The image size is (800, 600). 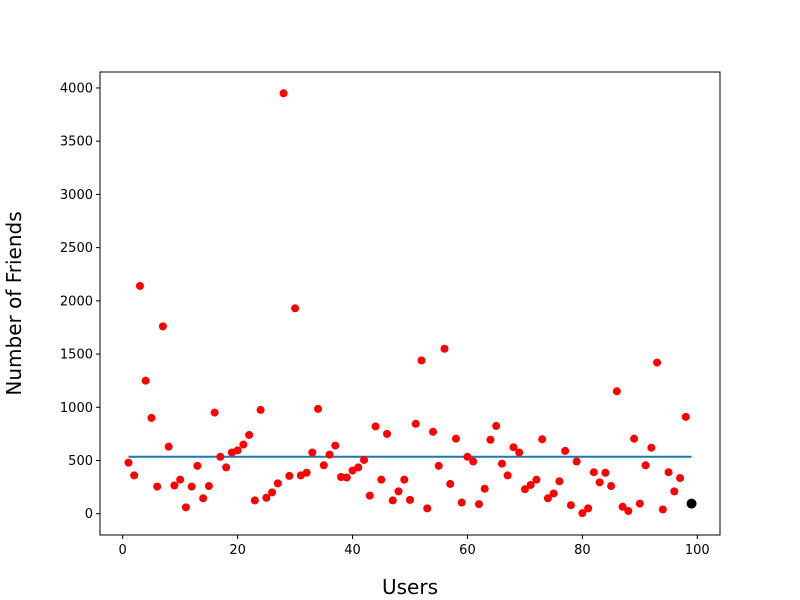 What do you see at coordinates (414, 546) in the screenshot?
I see `x-axis-ticks: 0 20 40 60 80 100` at bounding box center [414, 546].